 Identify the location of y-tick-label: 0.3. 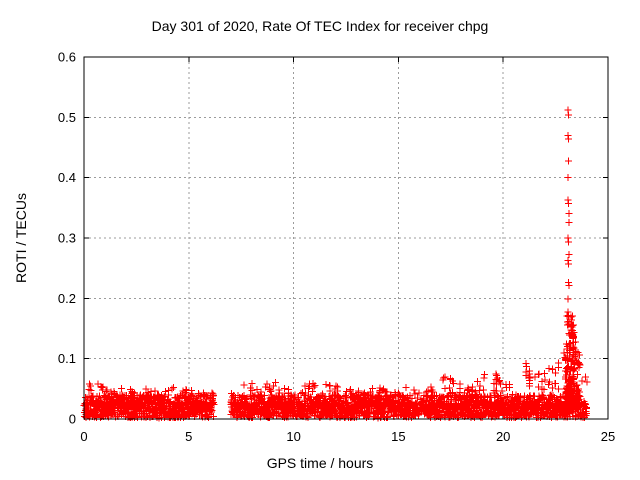
(67, 238).